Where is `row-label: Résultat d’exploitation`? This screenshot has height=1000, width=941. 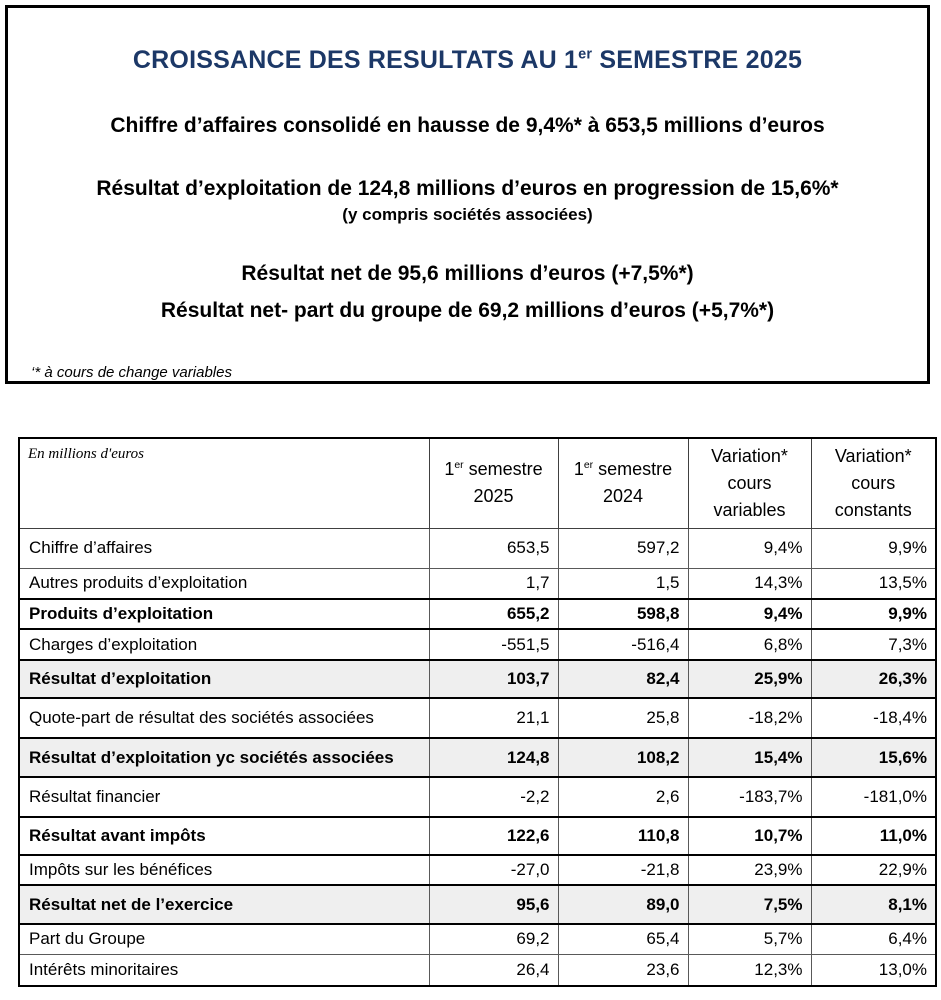 row-label: Résultat d’exploitation is located at coordinates (224, 679).